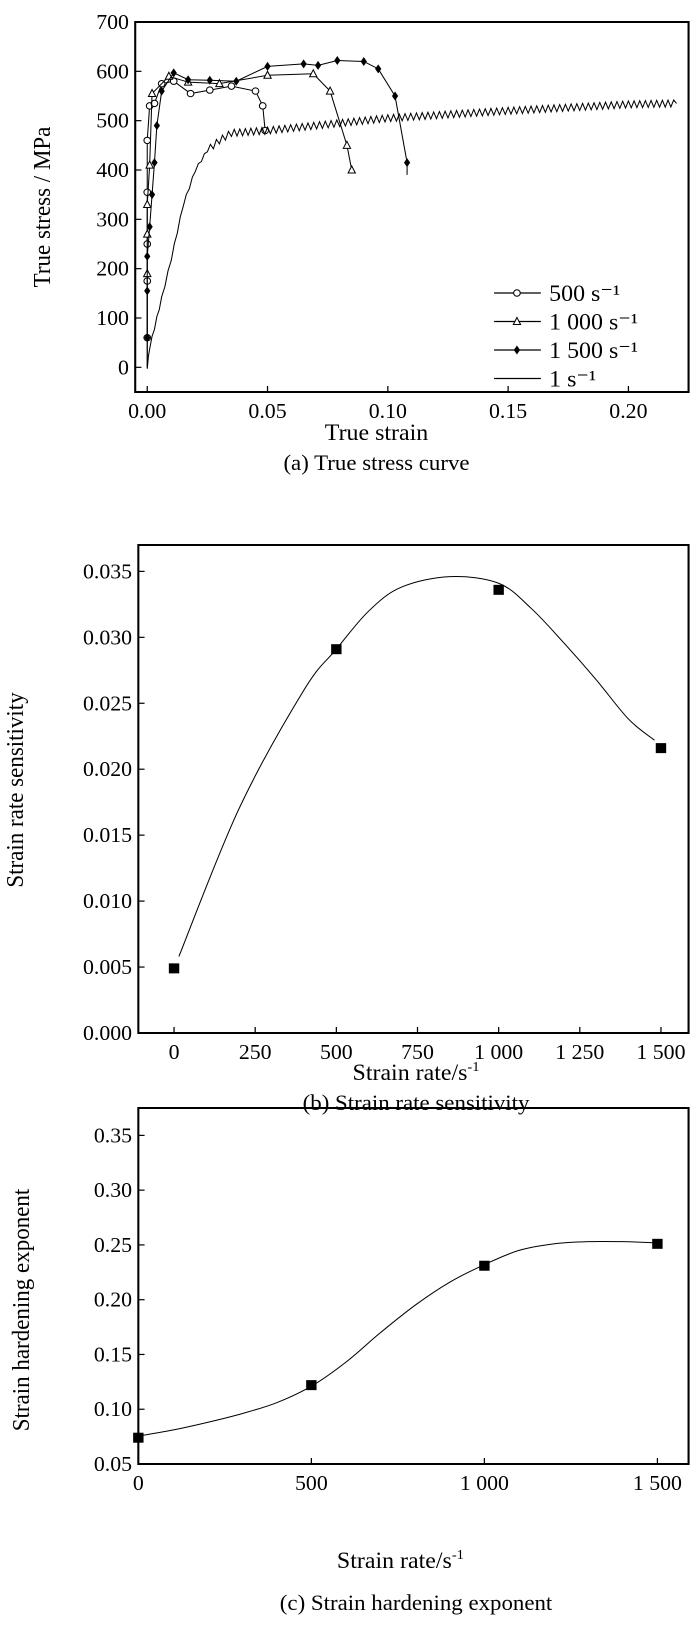 This screenshot has width=700, height=1632. Describe the element at coordinates (174, 1052) in the screenshot. I see `x-tick-label: 0` at that location.